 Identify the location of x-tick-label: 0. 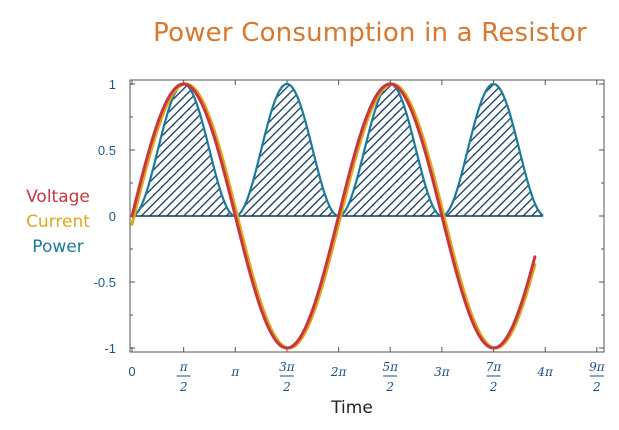
(131, 371).